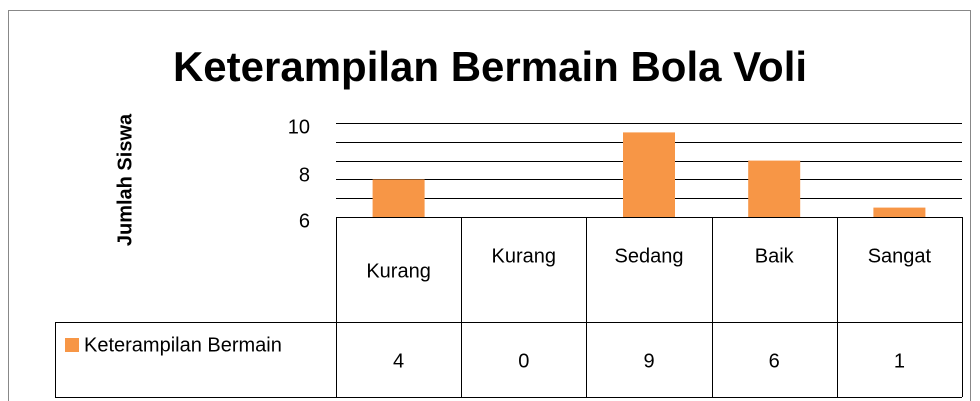 The height and width of the screenshot is (401, 980). What do you see at coordinates (649, 256) in the screenshot?
I see `x-tick-label: Sedang` at bounding box center [649, 256].